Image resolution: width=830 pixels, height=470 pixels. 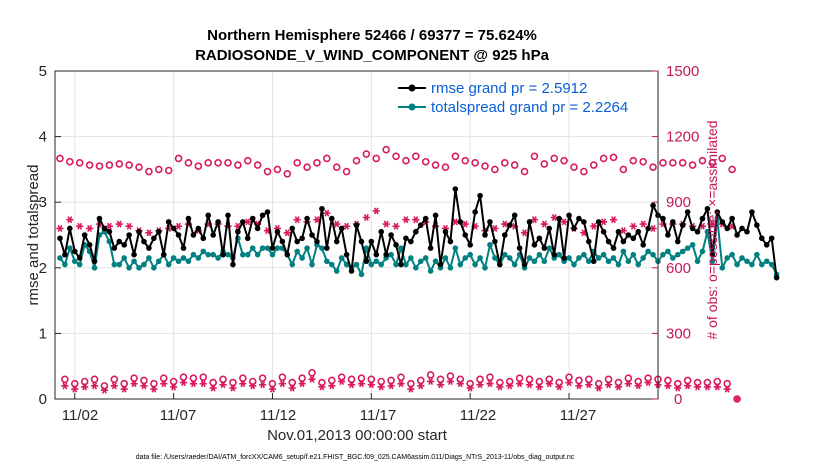 What do you see at coordinates (678, 399) in the screenshot?
I see `y-right-tick-label: 0` at bounding box center [678, 399].